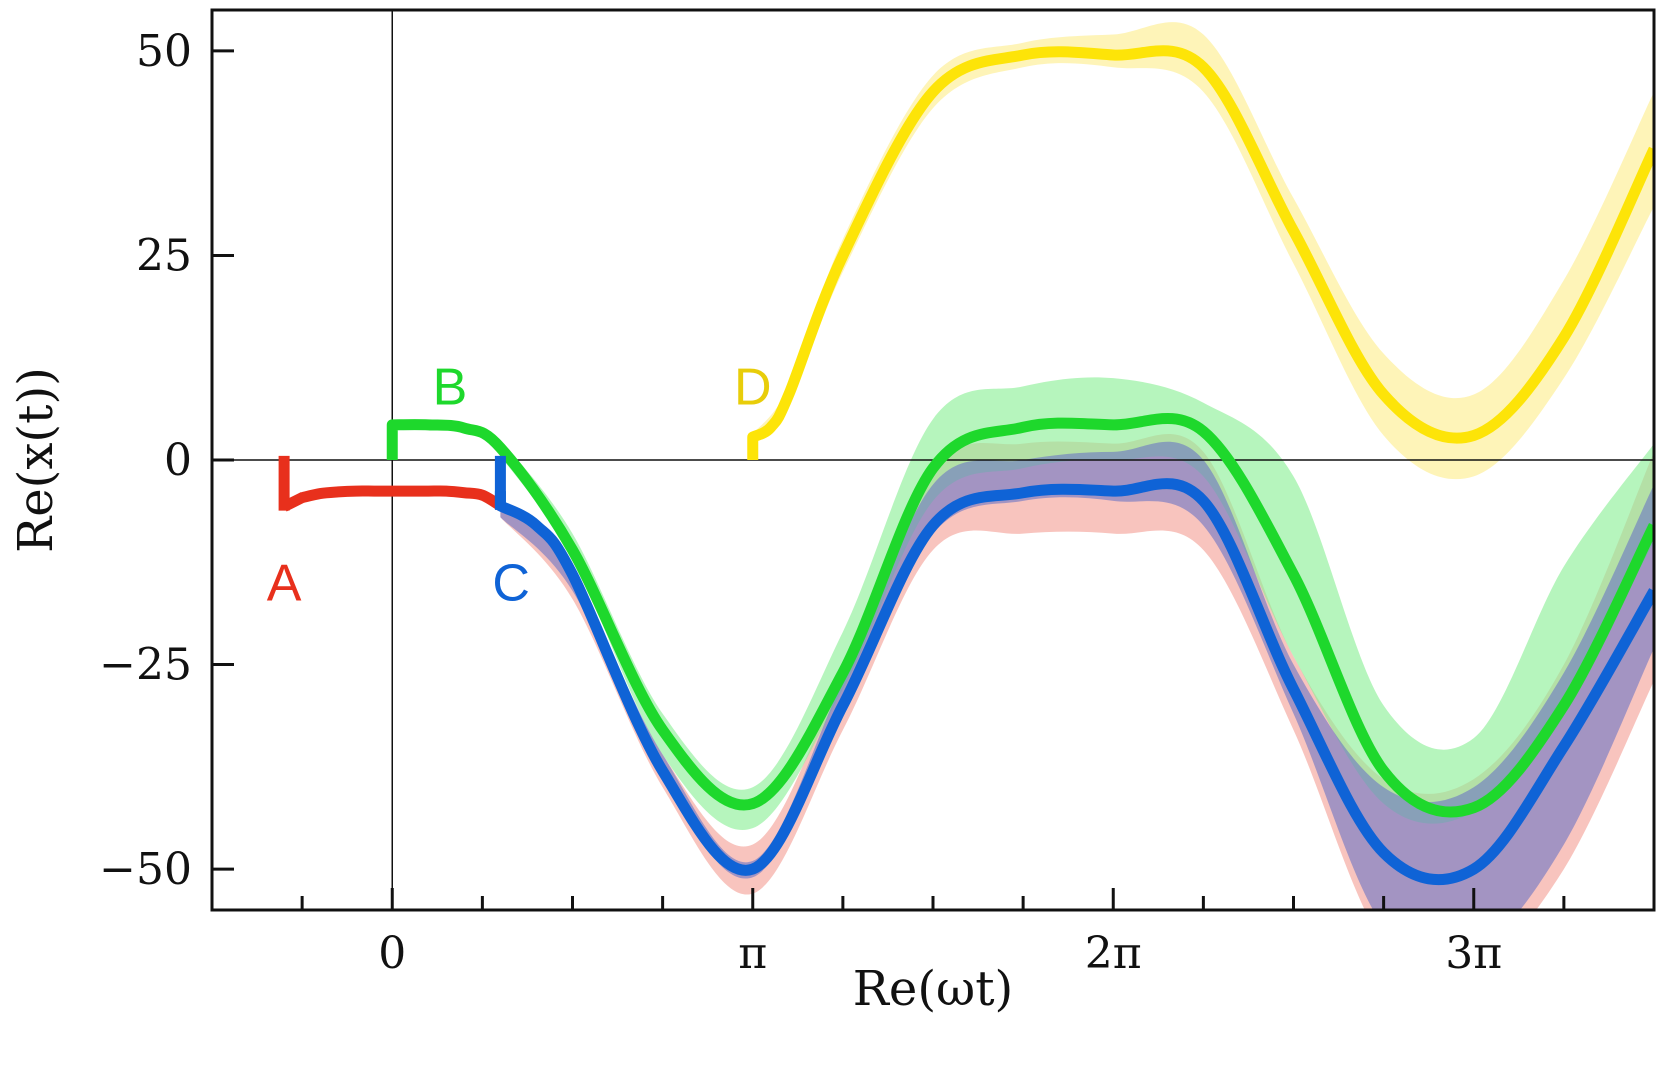  Describe the element at coordinates (145, 665) in the screenshot. I see `y-tick-label: −25` at that location.